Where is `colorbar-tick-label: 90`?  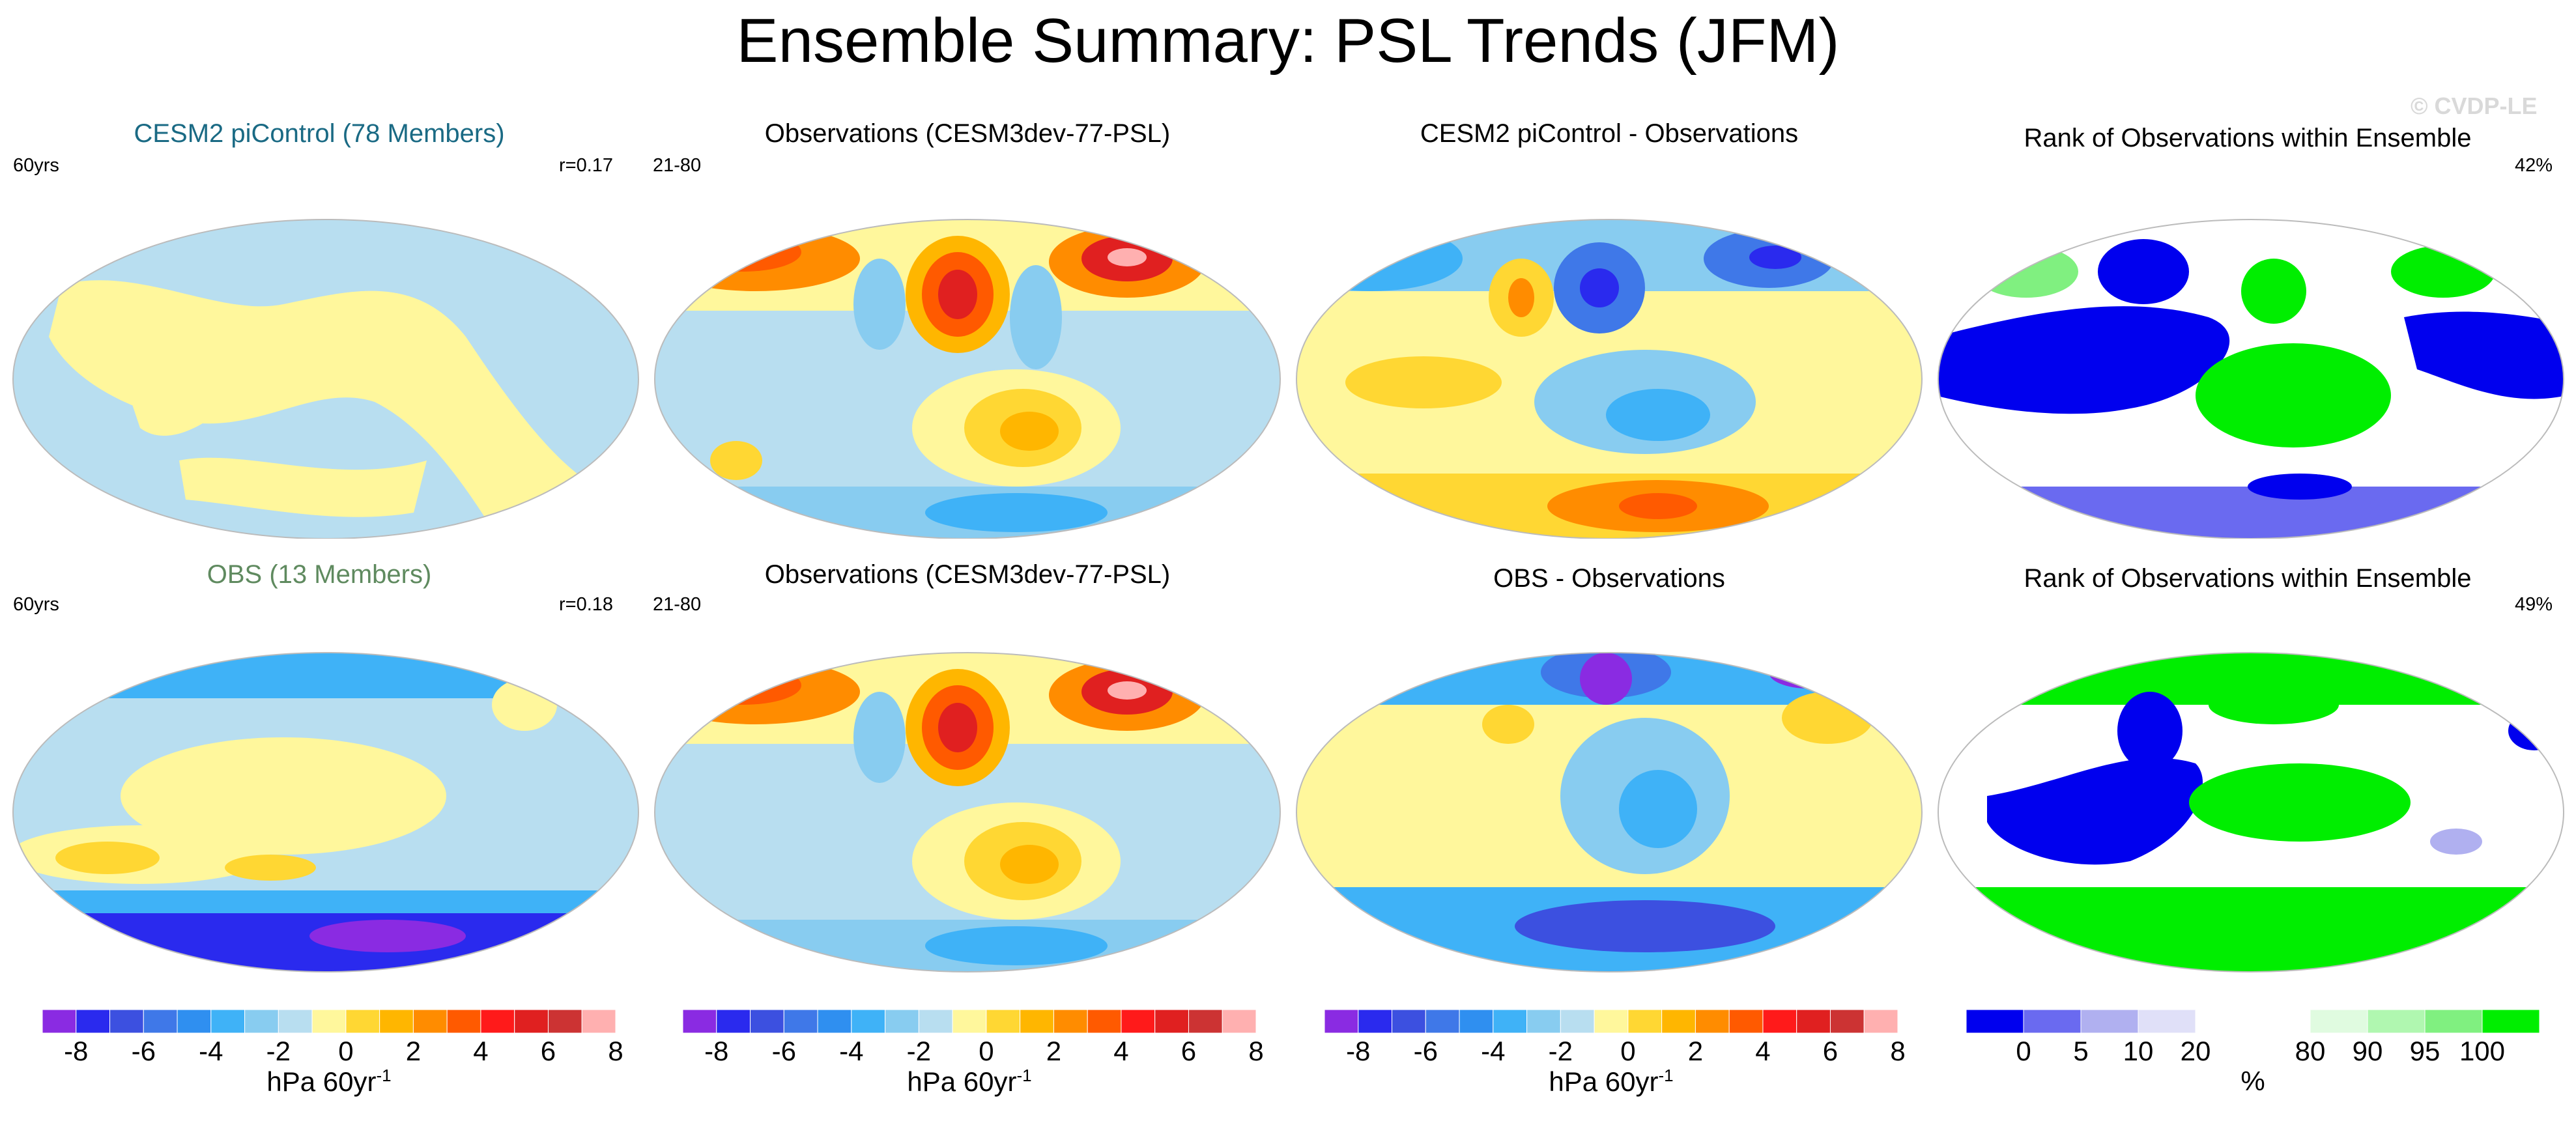
colorbar-tick-label: 90 is located at coordinates (2367, 1051).